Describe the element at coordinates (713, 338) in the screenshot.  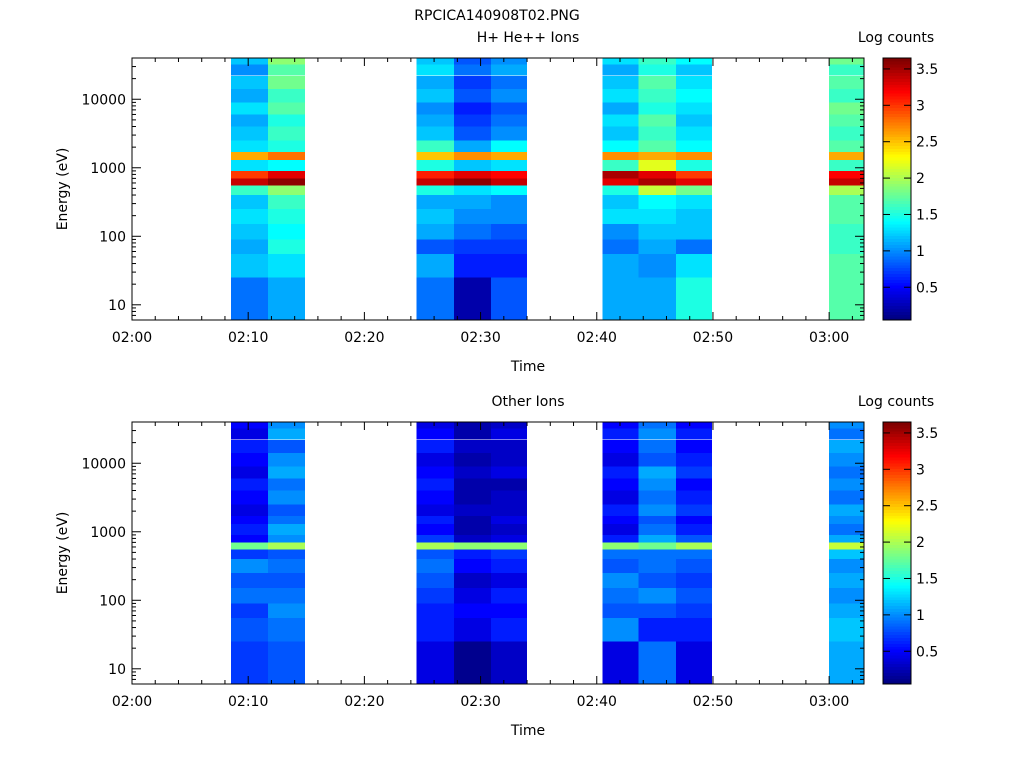
I see `x-tick-label: 02:50` at that location.